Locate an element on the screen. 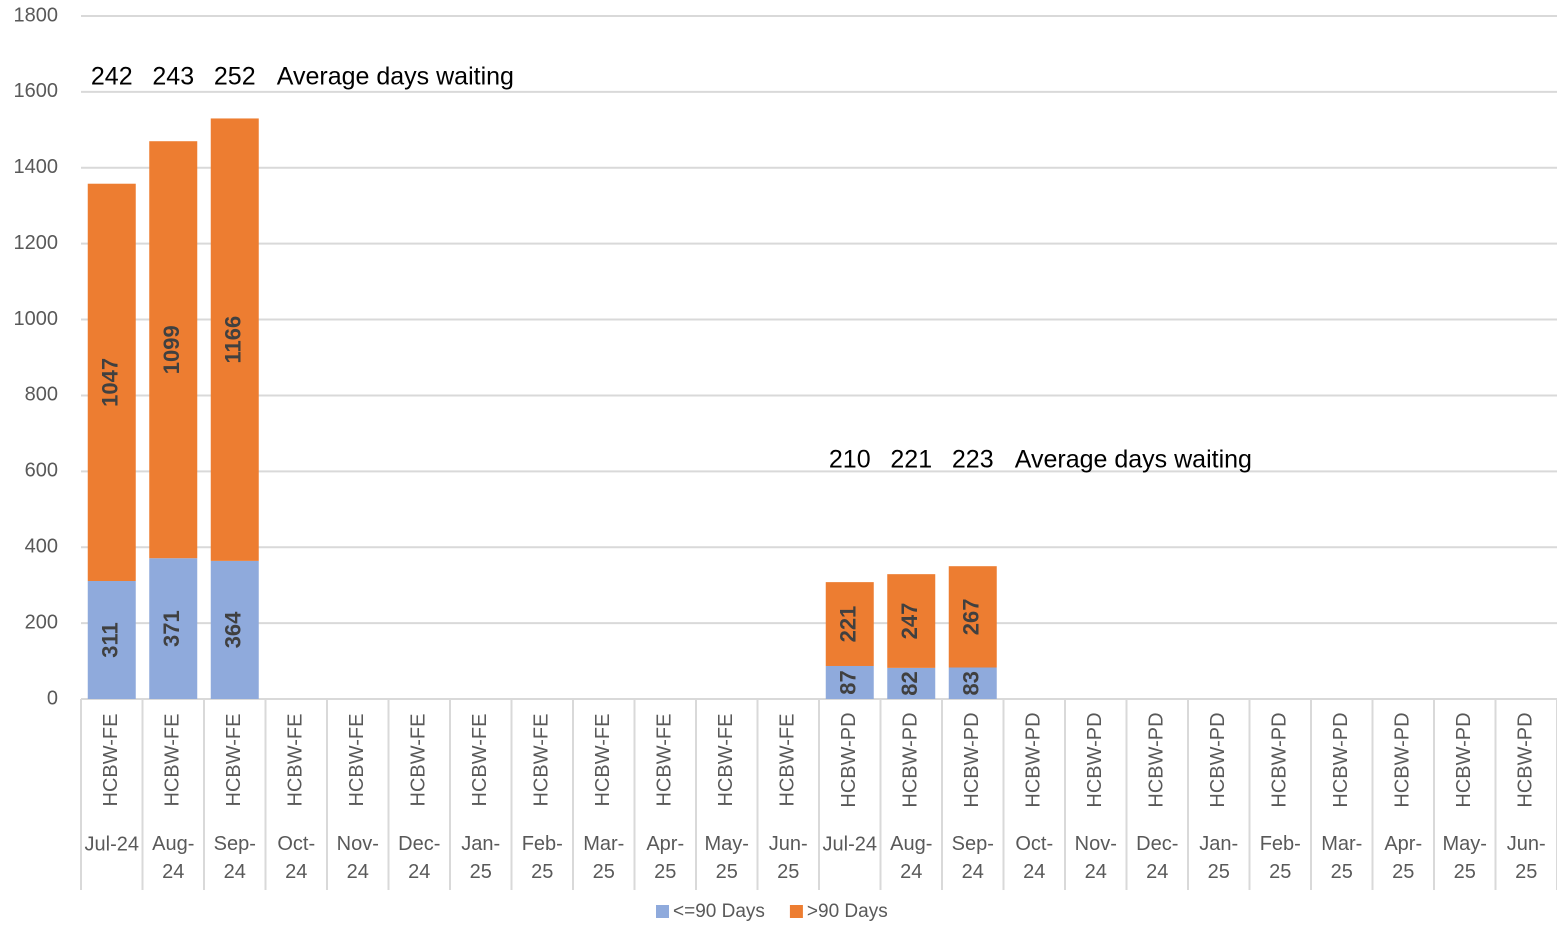 The width and height of the screenshot is (1557, 927). x-tick-label: Mar- 25 is located at coordinates (603, 858).